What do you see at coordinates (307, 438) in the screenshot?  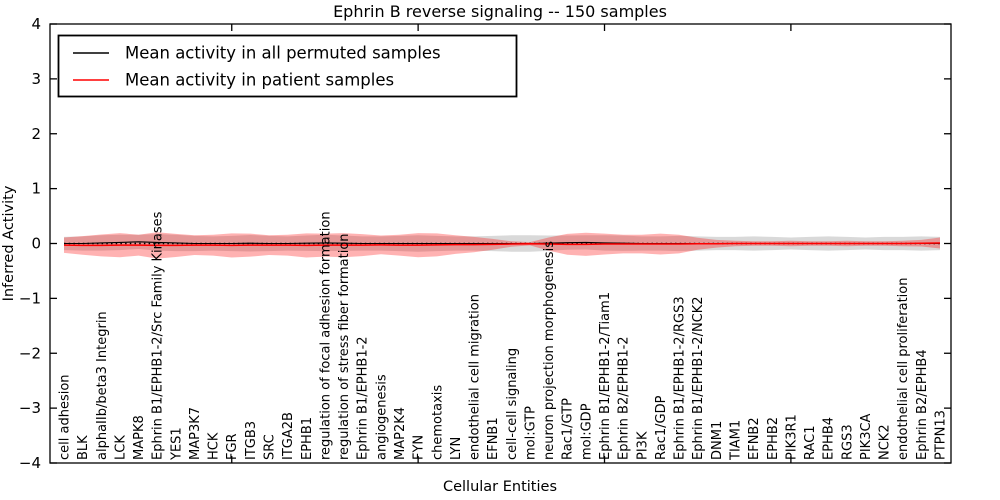 I see `x-tick-label: EPHB1` at bounding box center [307, 438].